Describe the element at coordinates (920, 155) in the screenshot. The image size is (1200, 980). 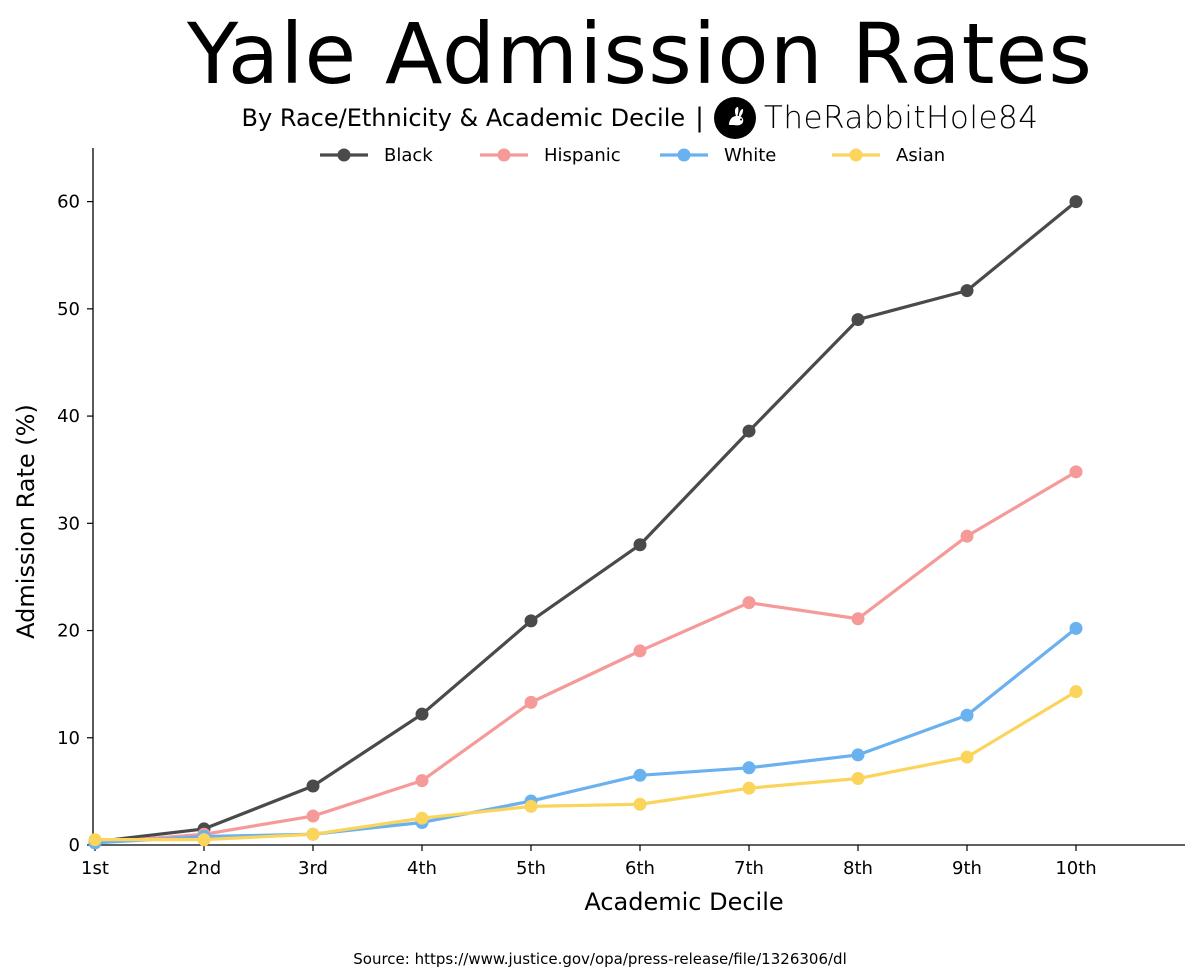
I see `legend-label-asian: Asian` at that location.